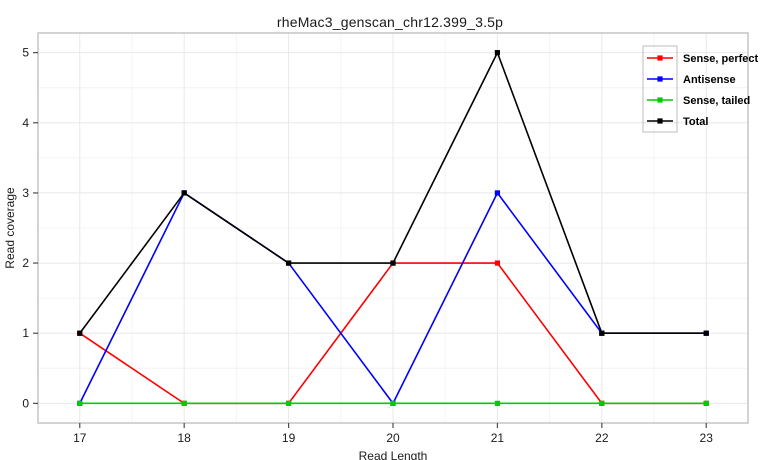  What do you see at coordinates (707, 438) in the screenshot?
I see `x-tick-label: 23` at bounding box center [707, 438].